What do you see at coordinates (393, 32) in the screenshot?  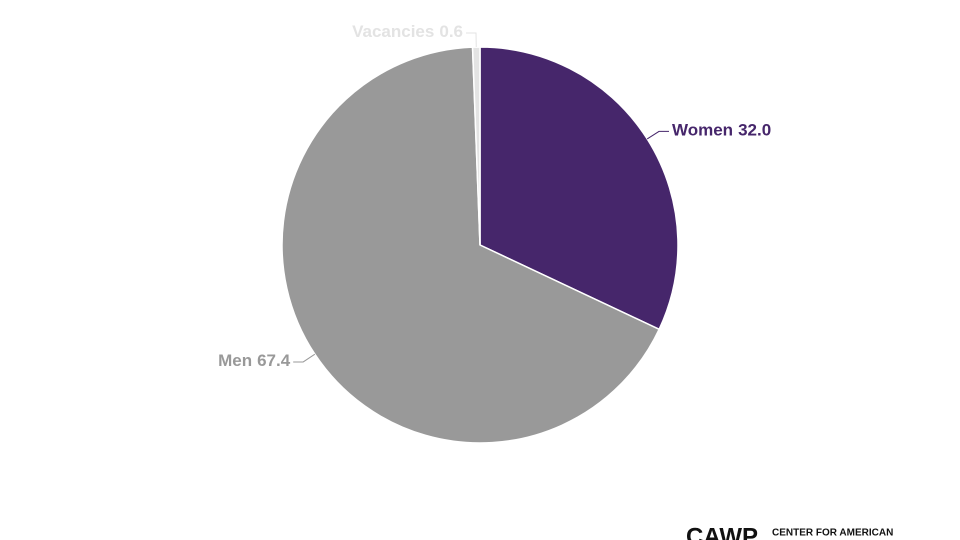 I see `slice-name: Vacancies` at bounding box center [393, 32].